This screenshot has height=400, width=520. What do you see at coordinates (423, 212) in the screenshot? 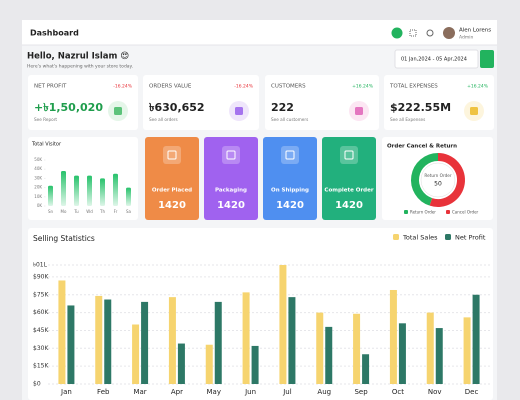
I see `legend-label: Return Order` at bounding box center [423, 212].